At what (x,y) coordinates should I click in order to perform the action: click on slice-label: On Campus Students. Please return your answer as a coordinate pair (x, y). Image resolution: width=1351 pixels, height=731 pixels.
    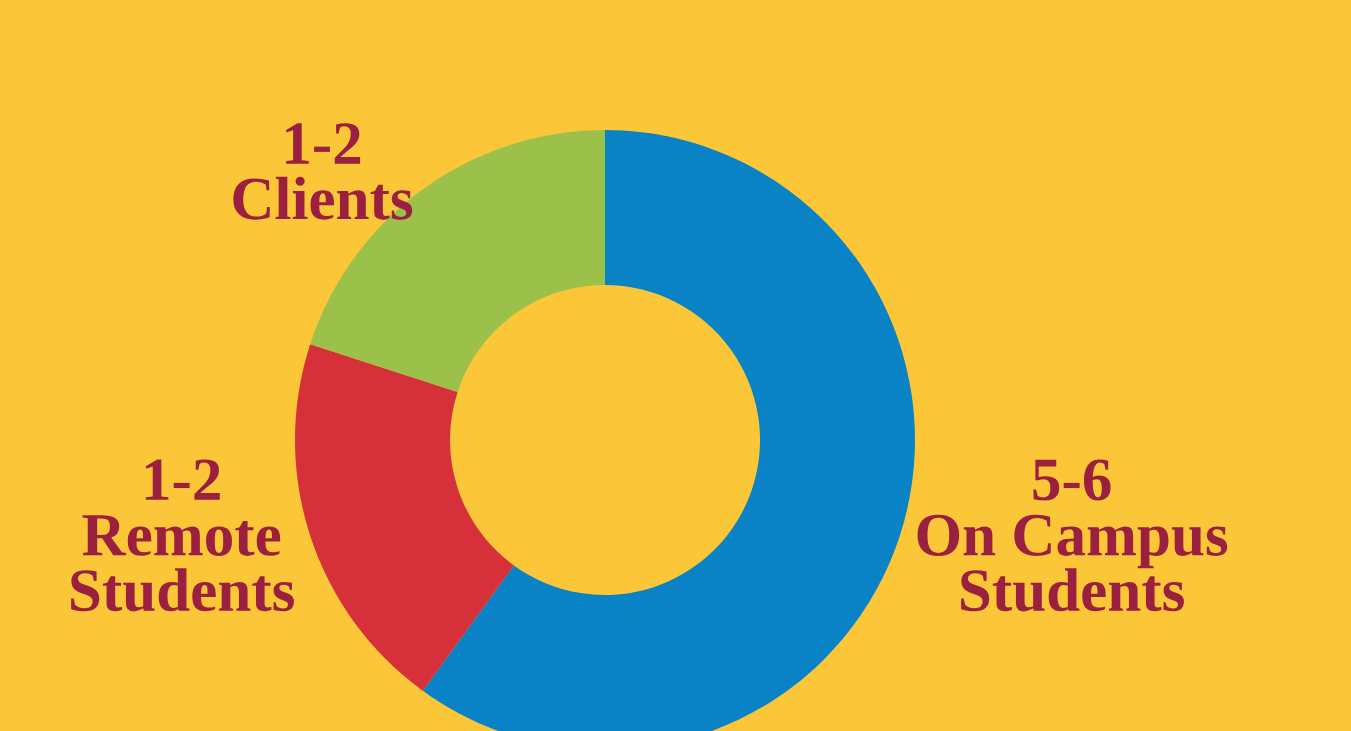
    Looking at the image, I should click on (1072, 563).